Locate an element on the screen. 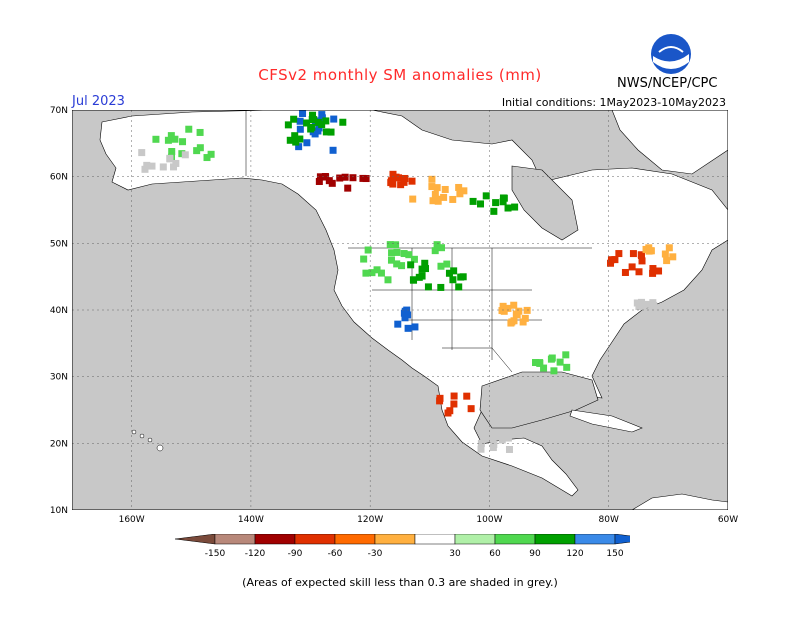 The height and width of the screenshot is (618, 800). lon-tick-label: 140W is located at coordinates (251, 520).